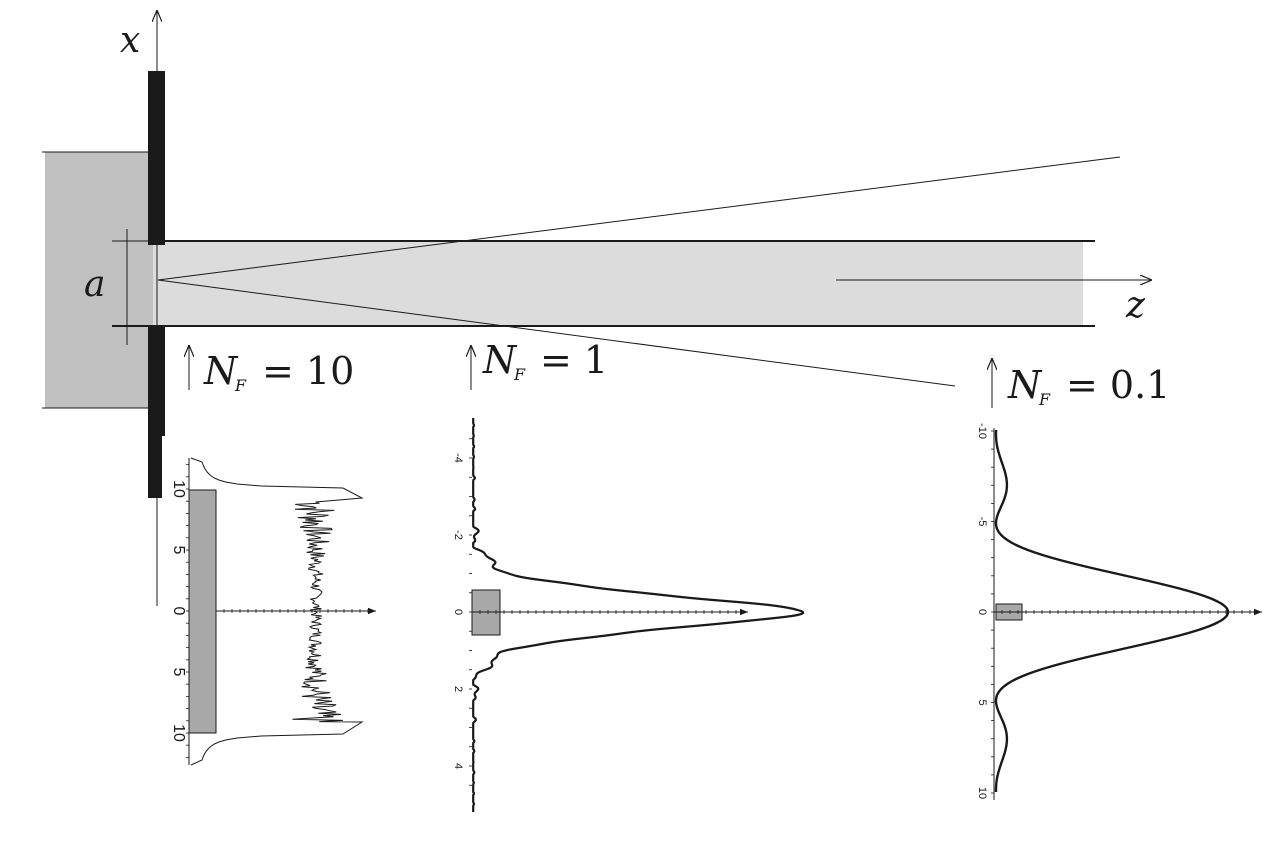 This screenshot has width=1275, height=842. I want to click on nf1-tick-labels: -4 -2 0 2 4, so click(458, 611).